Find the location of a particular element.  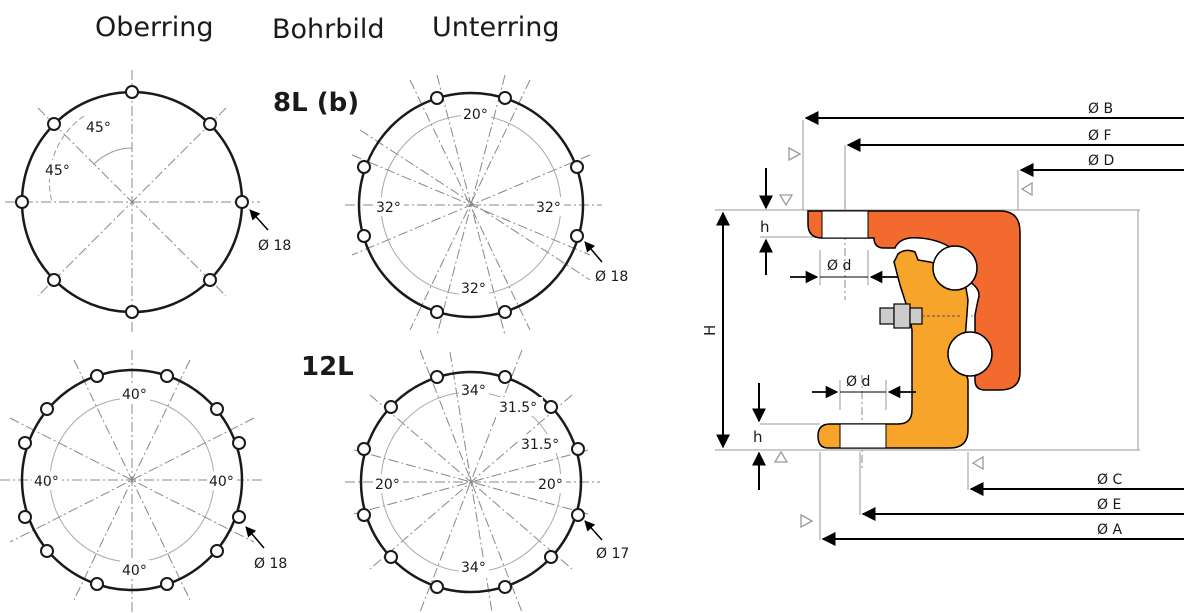

flange-h-bottom: h is located at coordinates (758, 437).